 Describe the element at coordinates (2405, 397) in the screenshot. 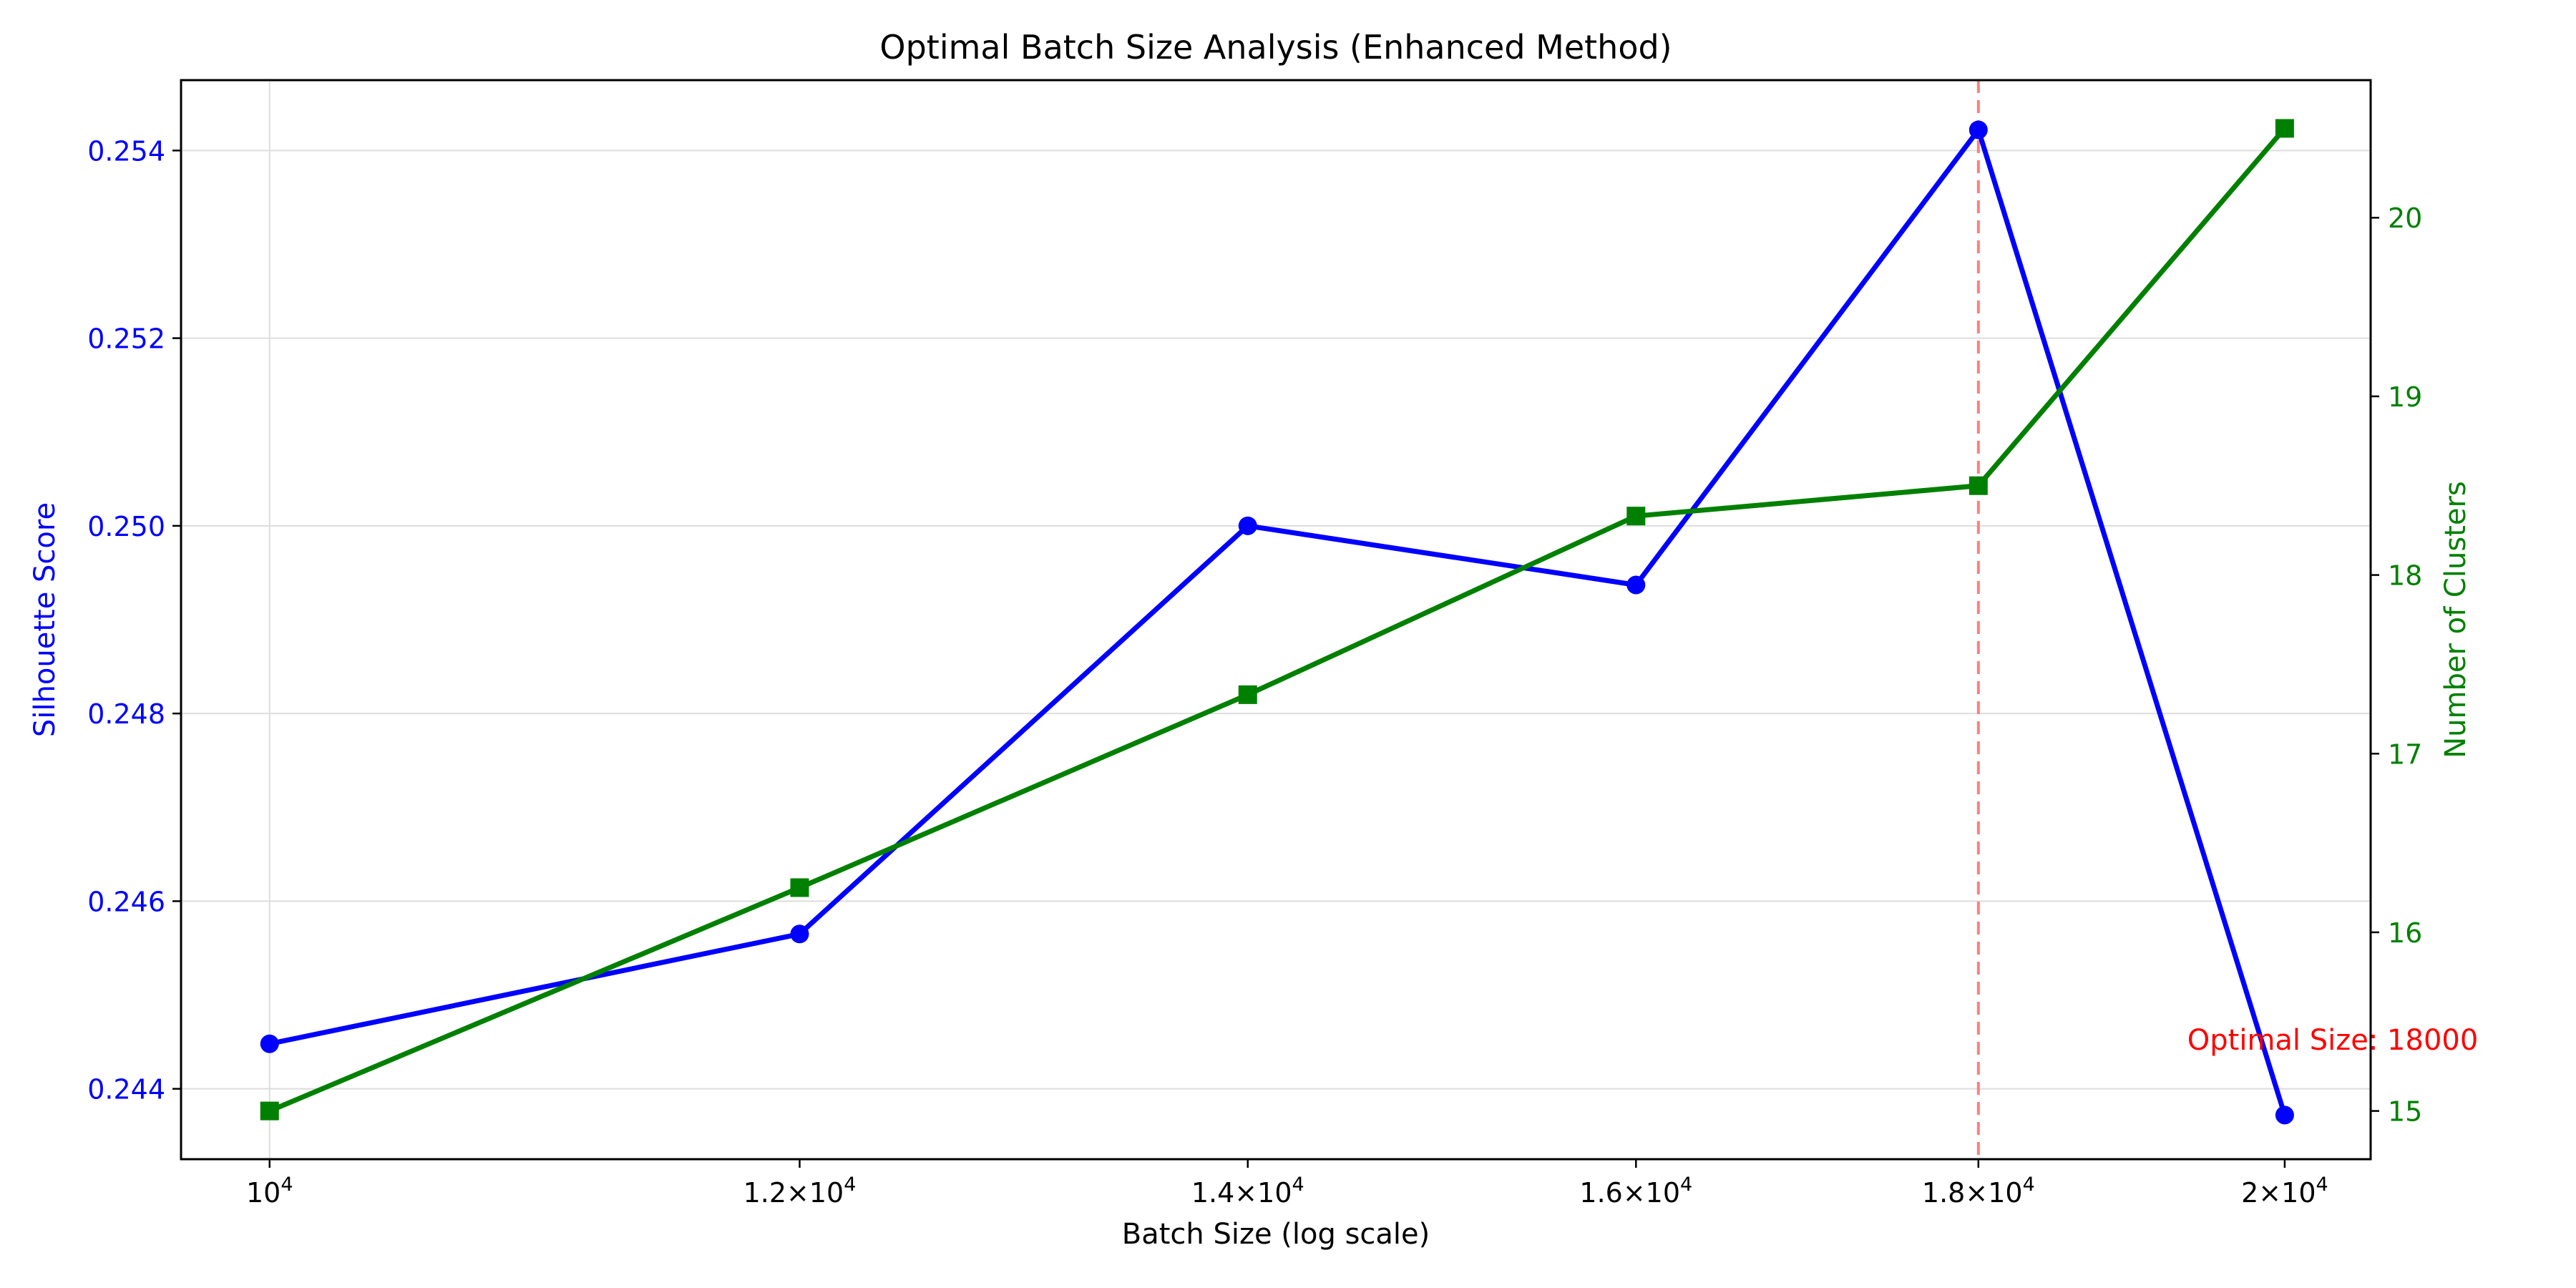

I see `y-right-tick-label: 19` at that location.